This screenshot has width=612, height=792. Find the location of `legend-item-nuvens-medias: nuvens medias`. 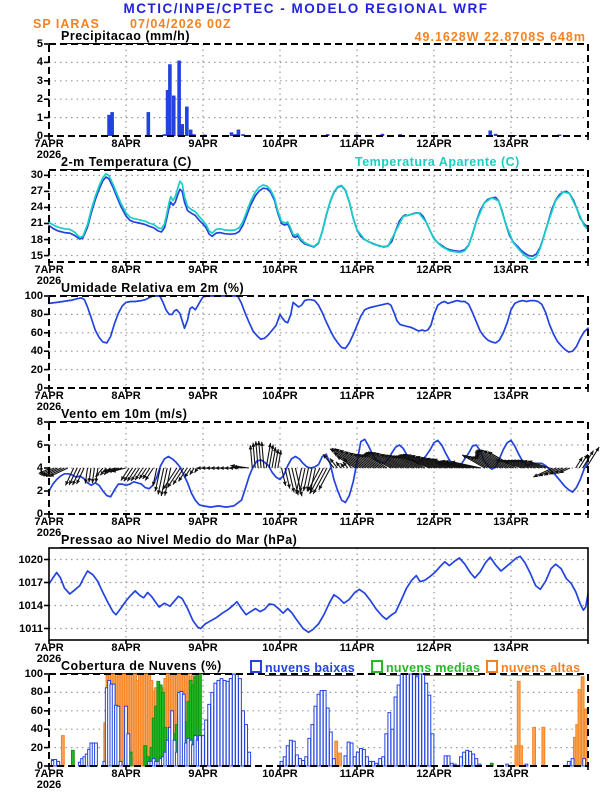

legend-item-nuvens-medias: nuvens medias is located at coordinates (426, 668).